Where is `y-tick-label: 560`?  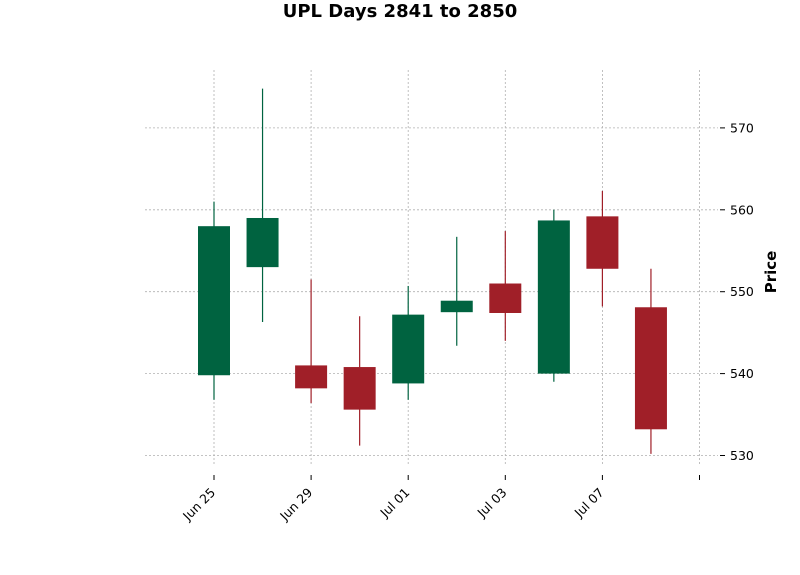
y-tick-label: 560 is located at coordinates (742, 209).